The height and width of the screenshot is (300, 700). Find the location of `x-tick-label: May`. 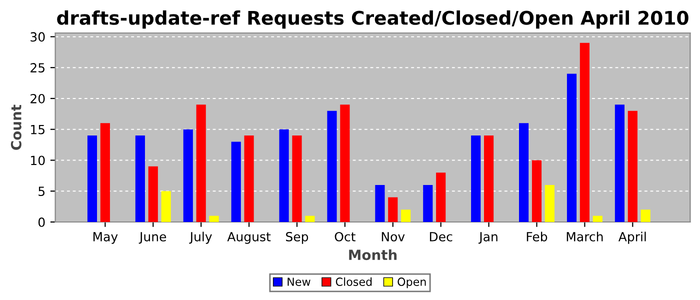

x-tick-label: May is located at coordinates (105, 238).